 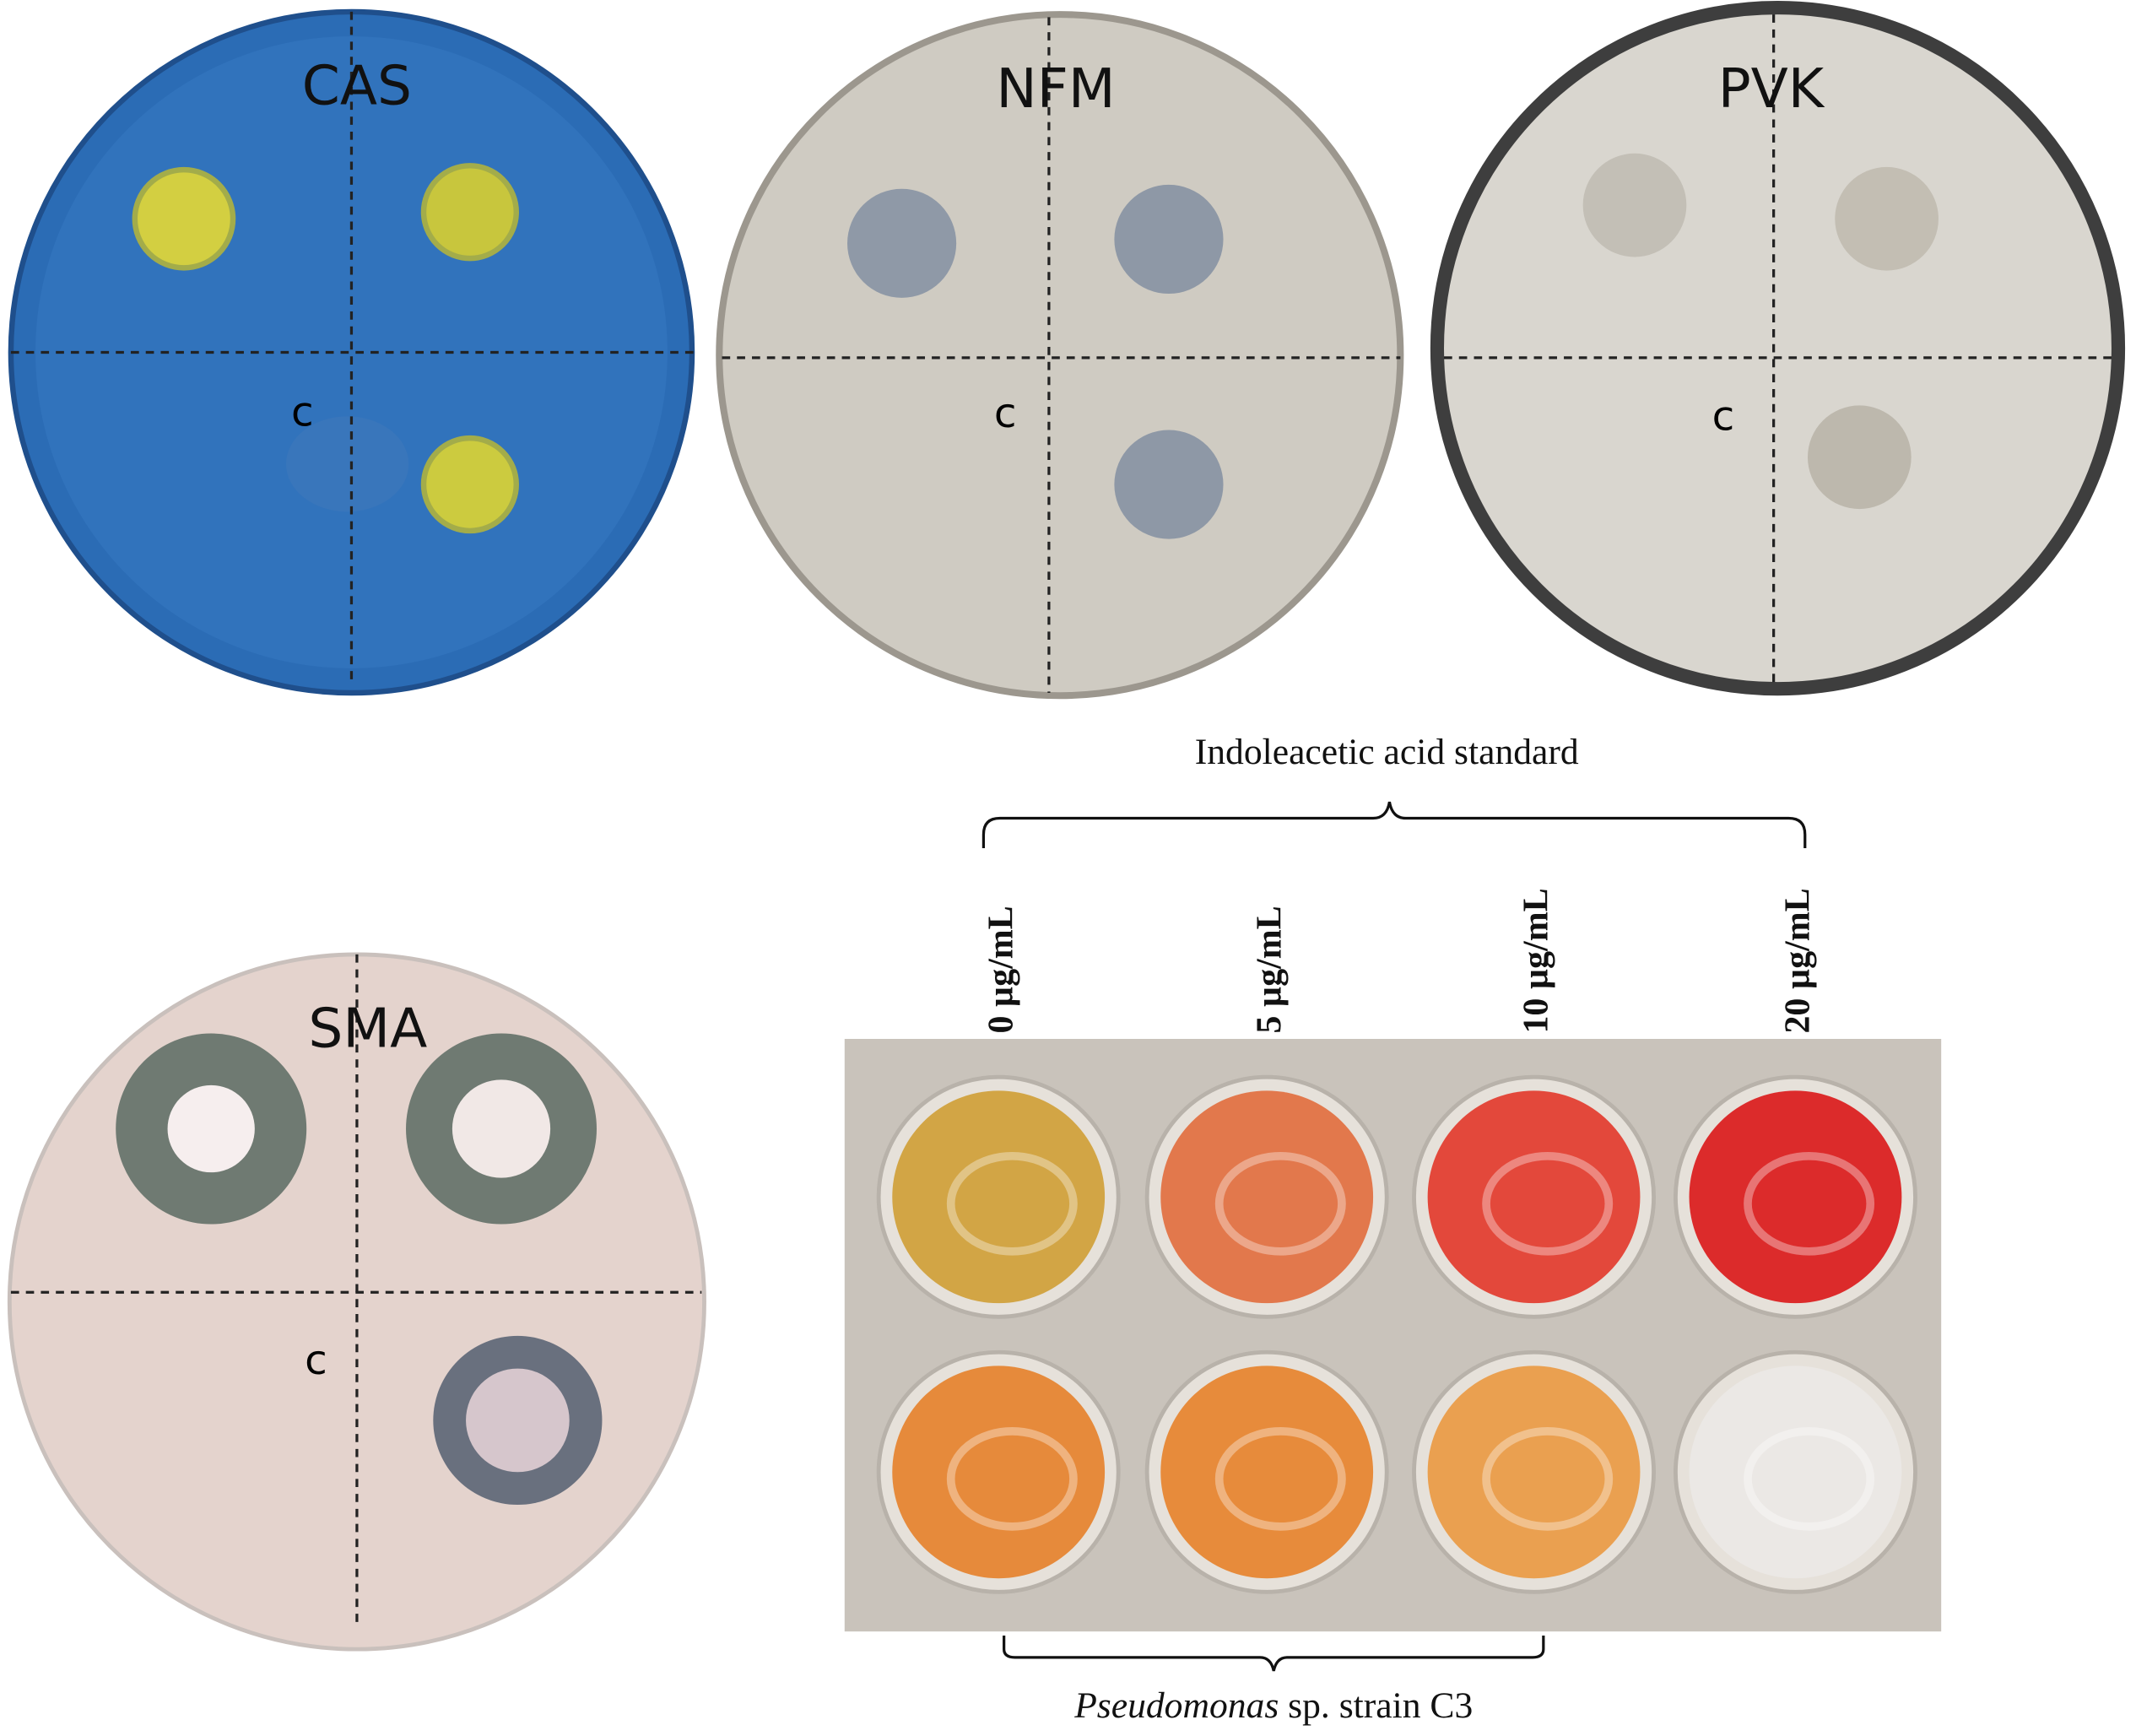 I want to click on plate-label: NFM, so click(x=1055, y=89).